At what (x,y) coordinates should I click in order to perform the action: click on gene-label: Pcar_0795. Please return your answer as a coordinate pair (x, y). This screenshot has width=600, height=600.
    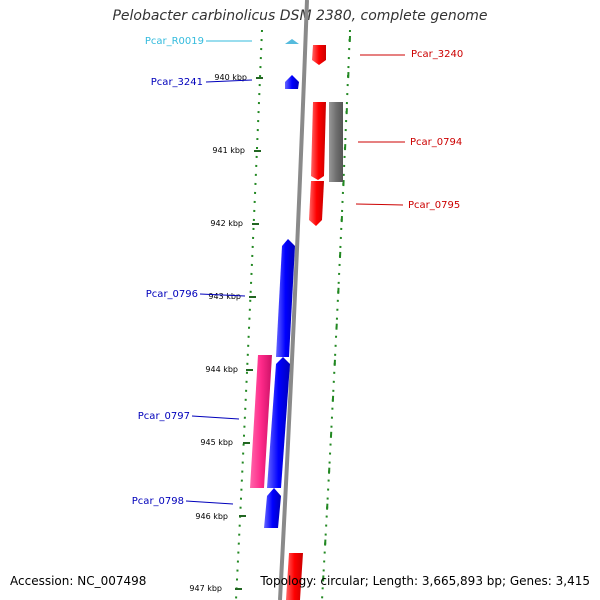
    Looking at the image, I should click on (434, 205).